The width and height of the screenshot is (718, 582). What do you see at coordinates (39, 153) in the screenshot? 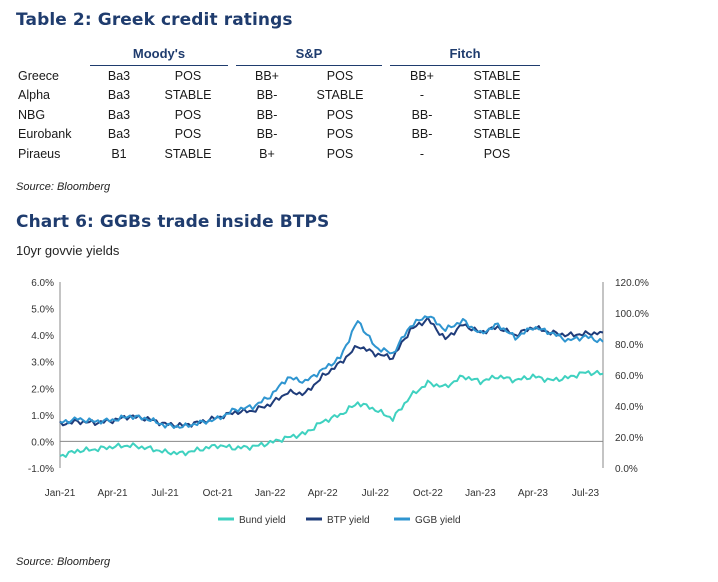
I see `issuer-name-cell: Piraeus` at bounding box center [39, 153].